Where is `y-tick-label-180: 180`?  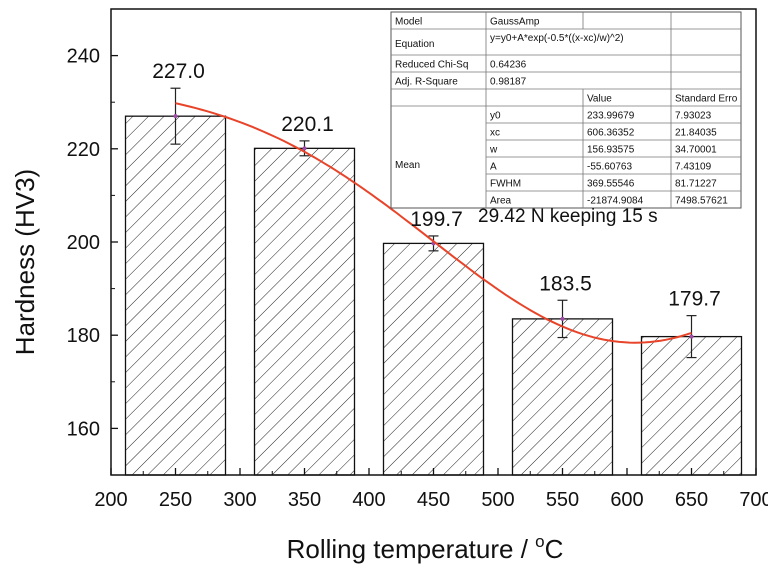 y-tick-label-180: 180 is located at coordinates (83, 336).